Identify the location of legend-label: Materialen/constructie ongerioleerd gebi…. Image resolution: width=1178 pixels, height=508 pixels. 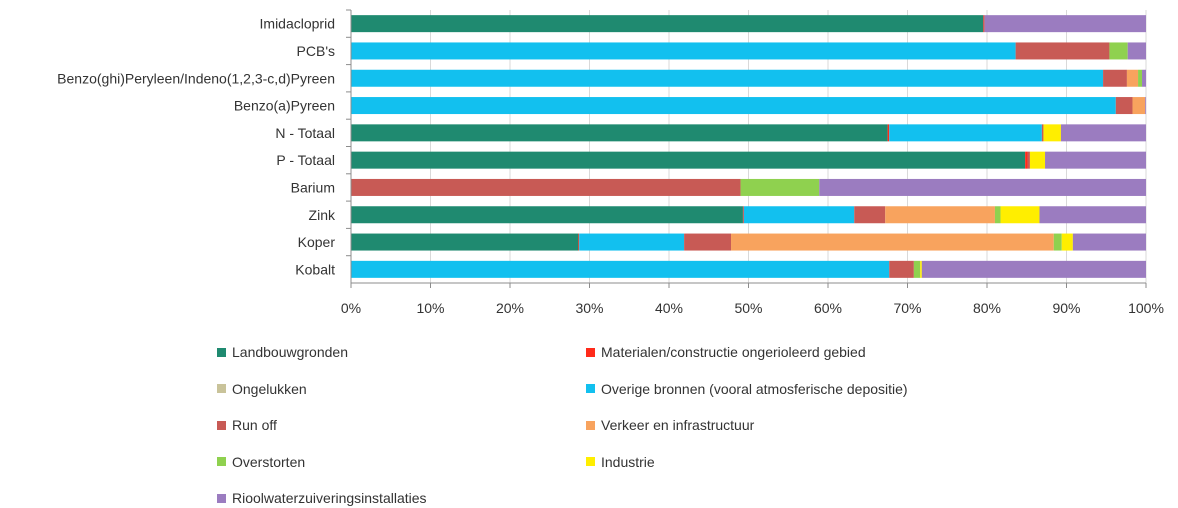
(733, 352).